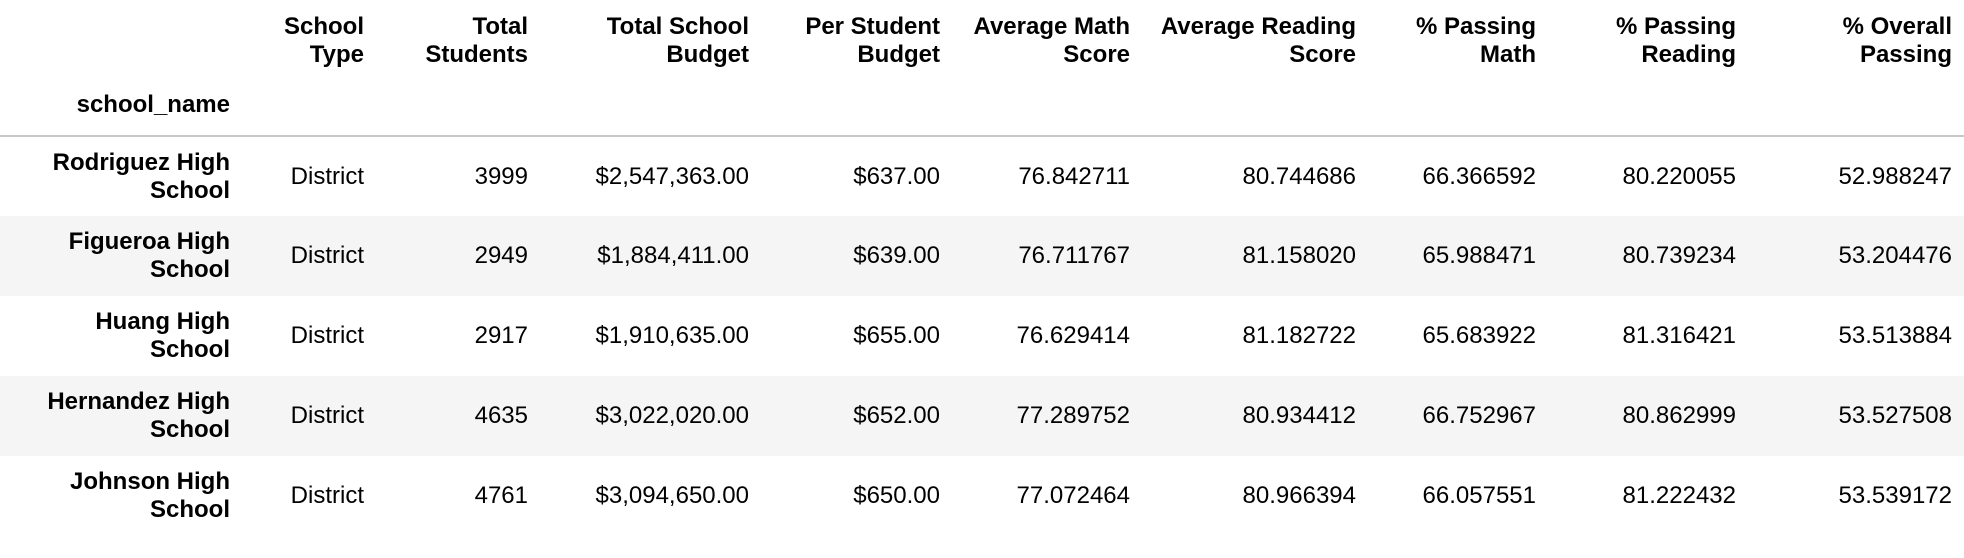  What do you see at coordinates (323, 40) in the screenshot?
I see `column-header: School Type` at bounding box center [323, 40].